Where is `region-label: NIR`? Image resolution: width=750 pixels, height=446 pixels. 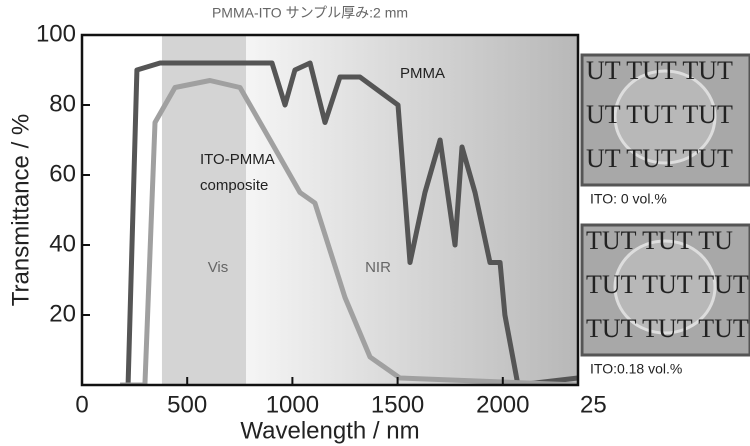 region-label: NIR is located at coordinates (378, 267).